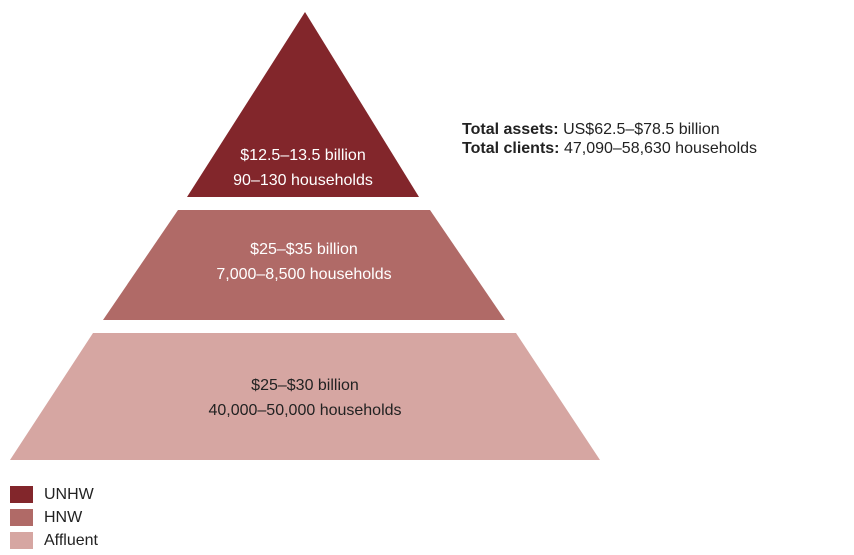 The height and width of the screenshot is (555, 854). I want to click on total-clients-line: Total clients: 47,090–58,630 households, so click(609, 148).